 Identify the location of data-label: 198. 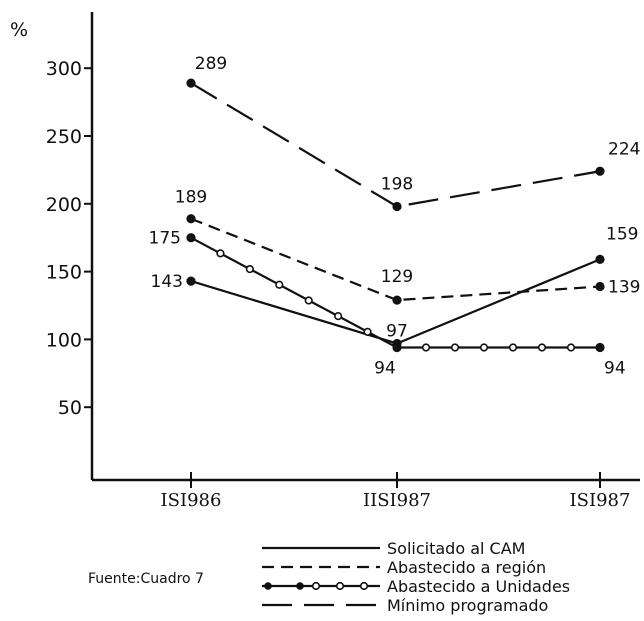
(397, 185).